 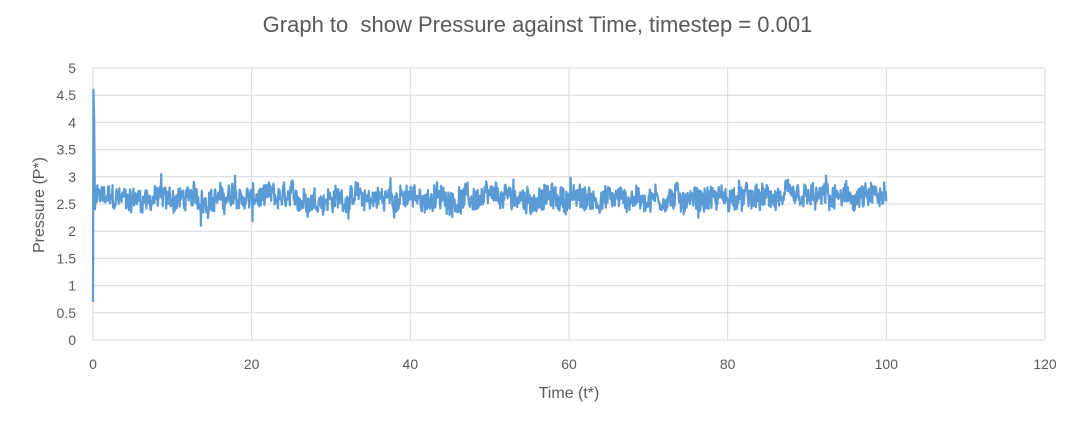 I want to click on x-tick-label: 100, so click(x=887, y=364).